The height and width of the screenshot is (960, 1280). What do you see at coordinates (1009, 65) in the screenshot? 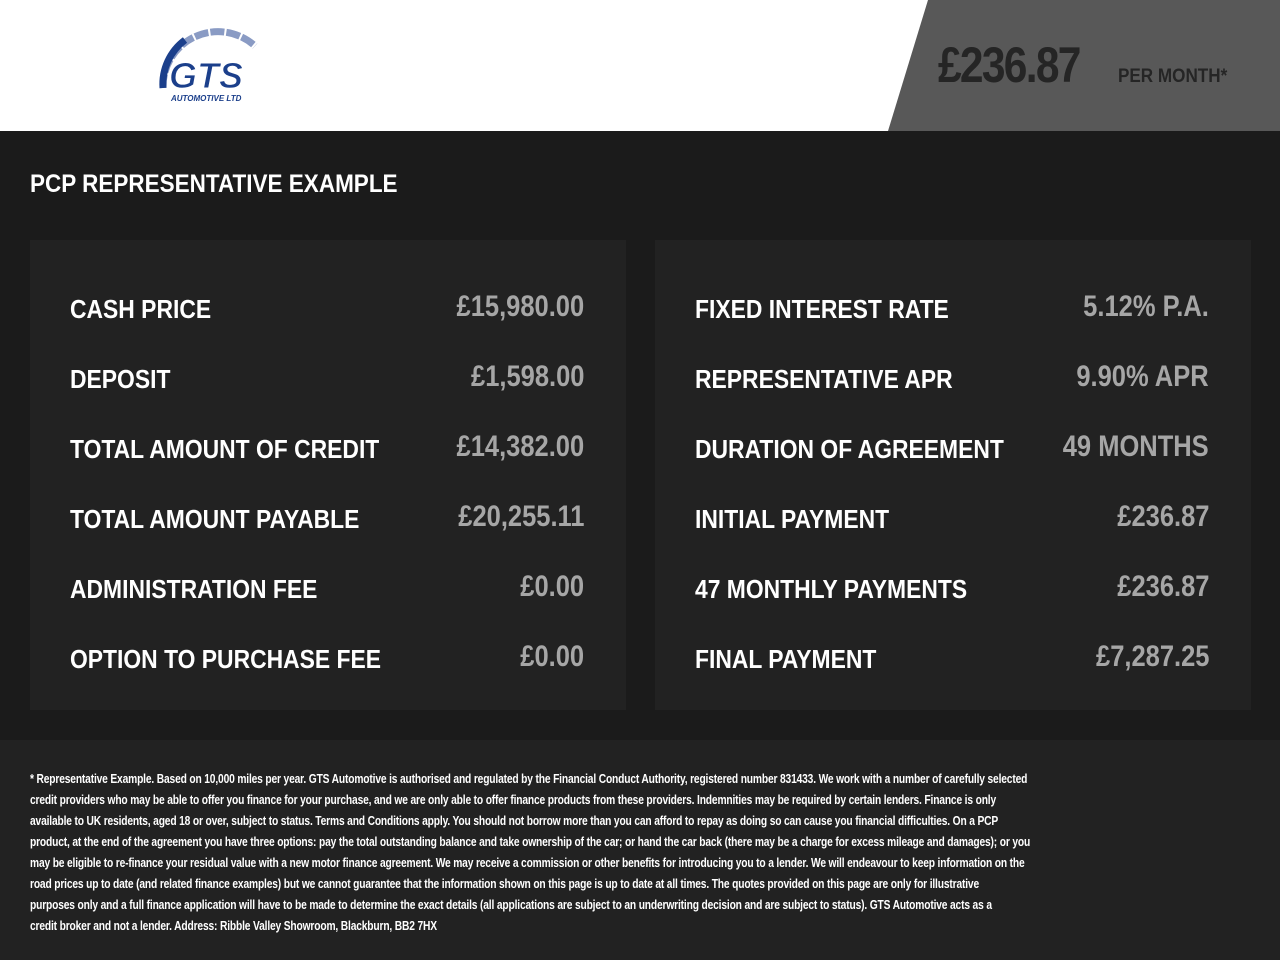
I see `monthly-price: £236.87` at bounding box center [1009, 65].